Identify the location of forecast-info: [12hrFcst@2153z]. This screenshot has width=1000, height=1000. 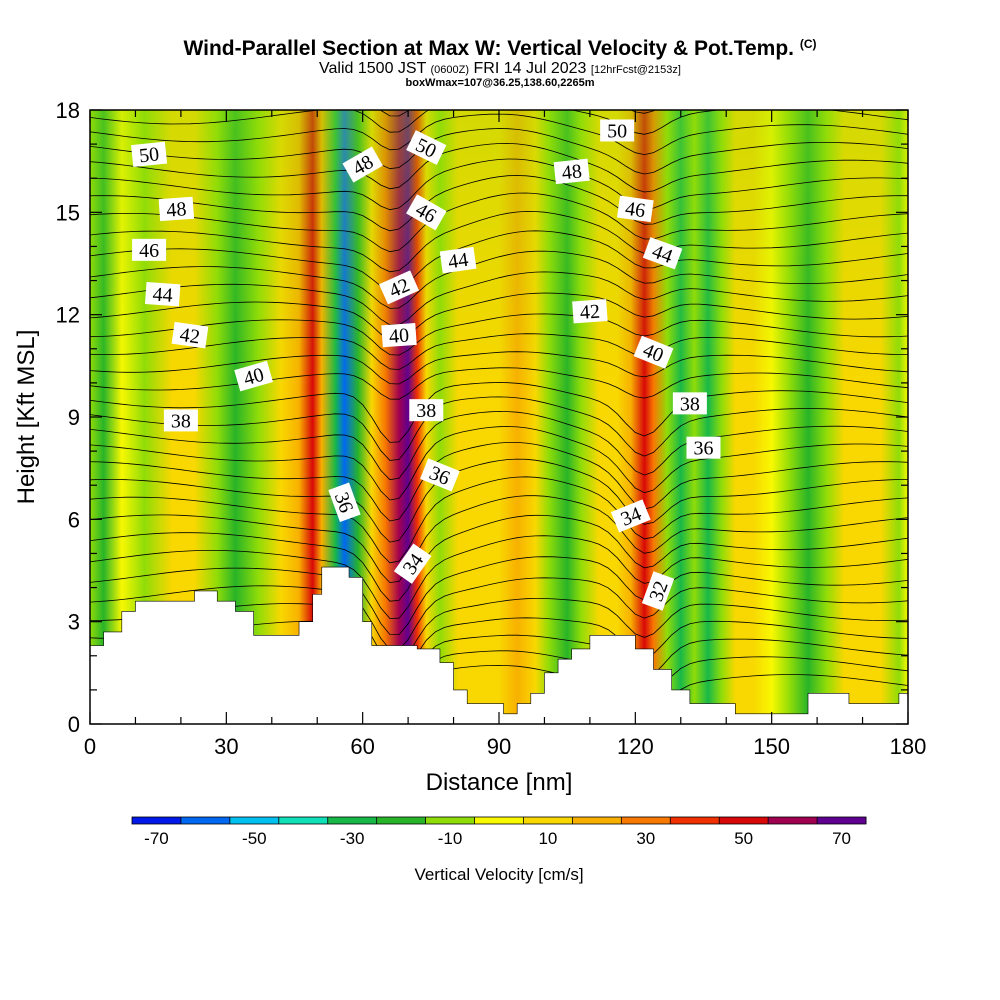
(635, 70).